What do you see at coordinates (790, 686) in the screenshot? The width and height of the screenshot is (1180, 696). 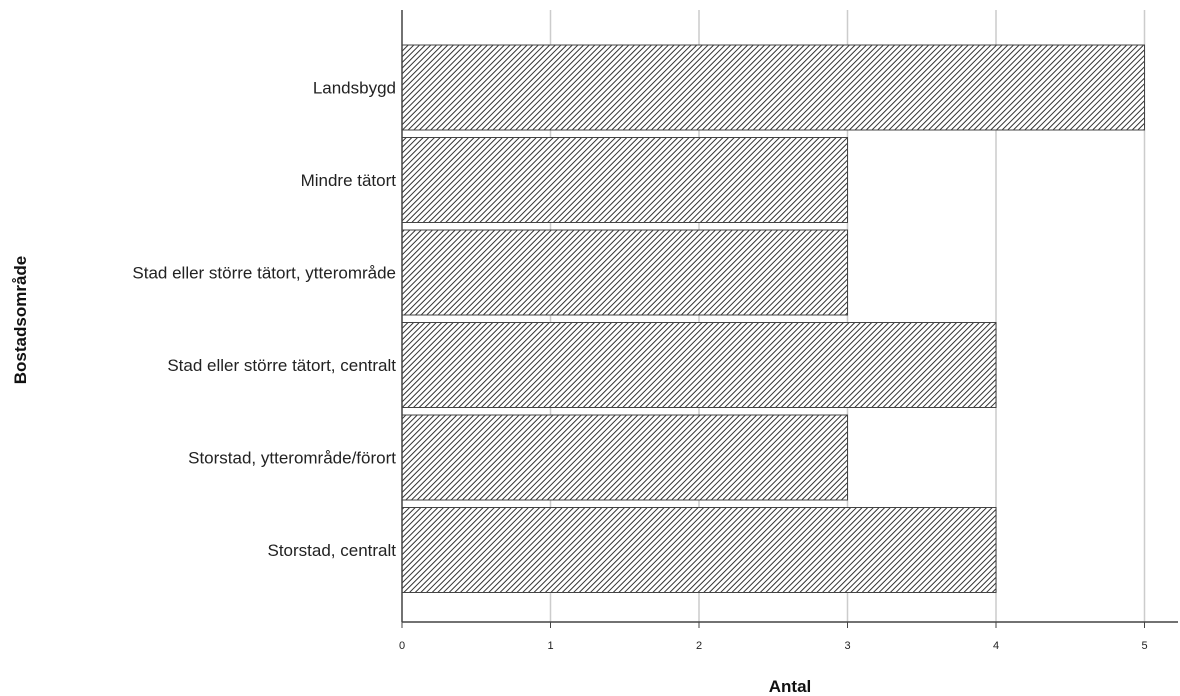 I see `x-axis-title: Antal` at bounding box center [790, 686].